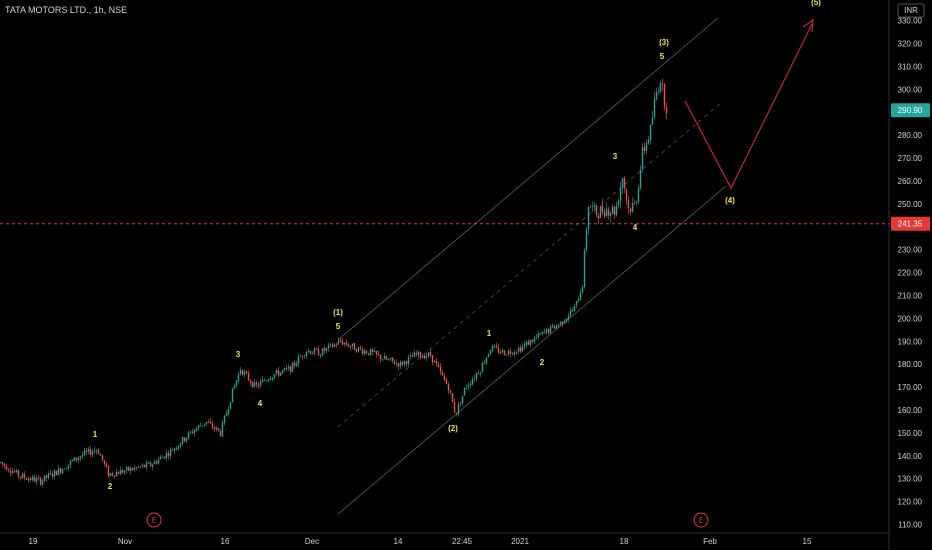 Image resolution: width=932 pixels, height=550 pixels. Describe the element at coordinates (420, 541) in the screenshot. I see `x-tick-labels: 19 Nov 16 Dec 14 22:45 2021 18 Feb 15` at that location.